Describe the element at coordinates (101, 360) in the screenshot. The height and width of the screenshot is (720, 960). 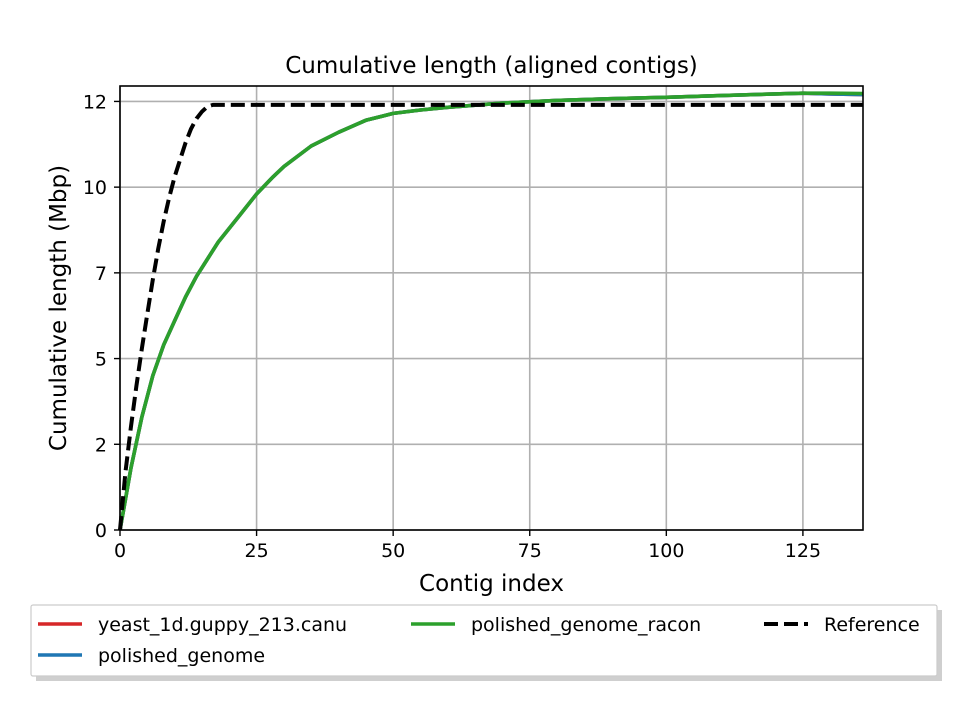
I see `y-tick-label: 5` at that location.